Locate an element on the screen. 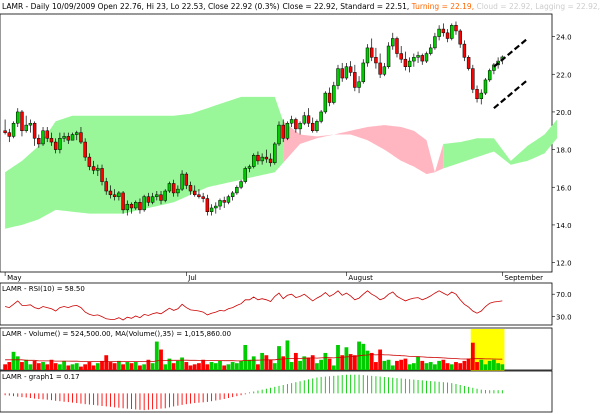 Image resolution: width=600 pixels, height=414 pixels. graph-title: LAMR - graph1 = 0.17 is located at coordinates (41, 377).